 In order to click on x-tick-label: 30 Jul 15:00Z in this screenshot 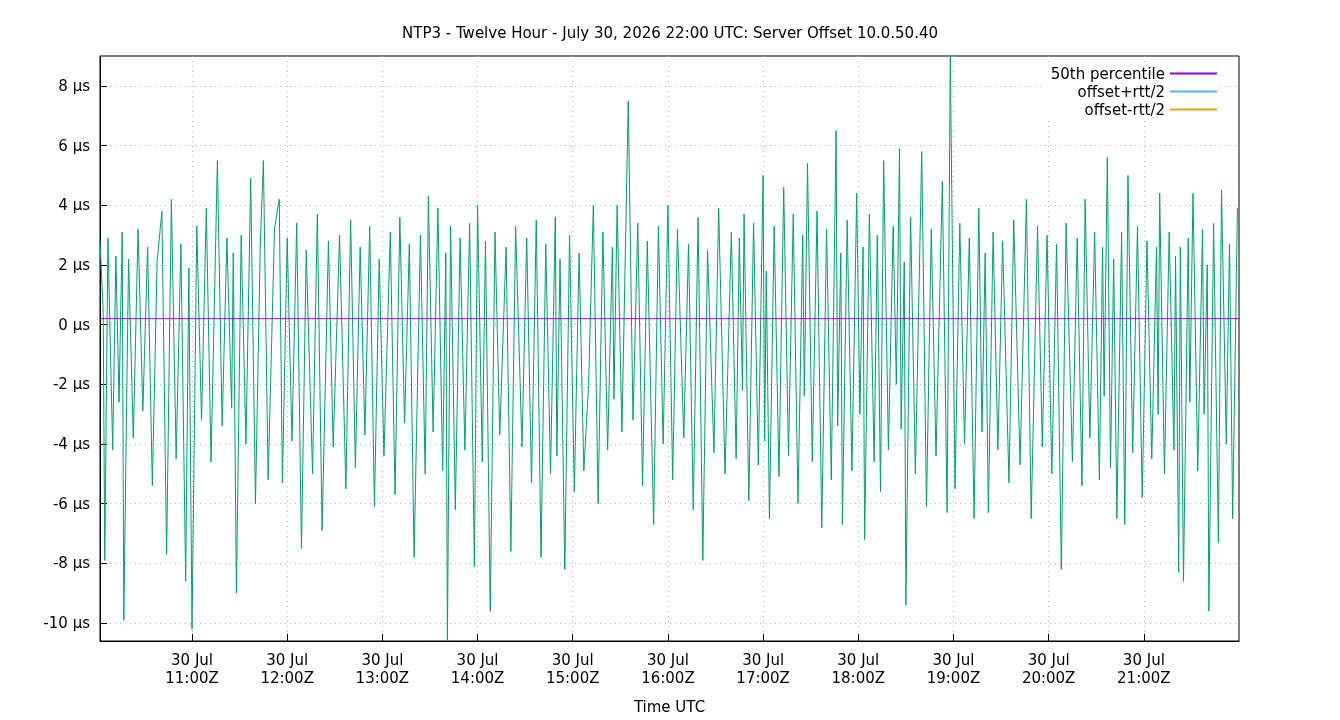, I will do `click(572, 669)`.